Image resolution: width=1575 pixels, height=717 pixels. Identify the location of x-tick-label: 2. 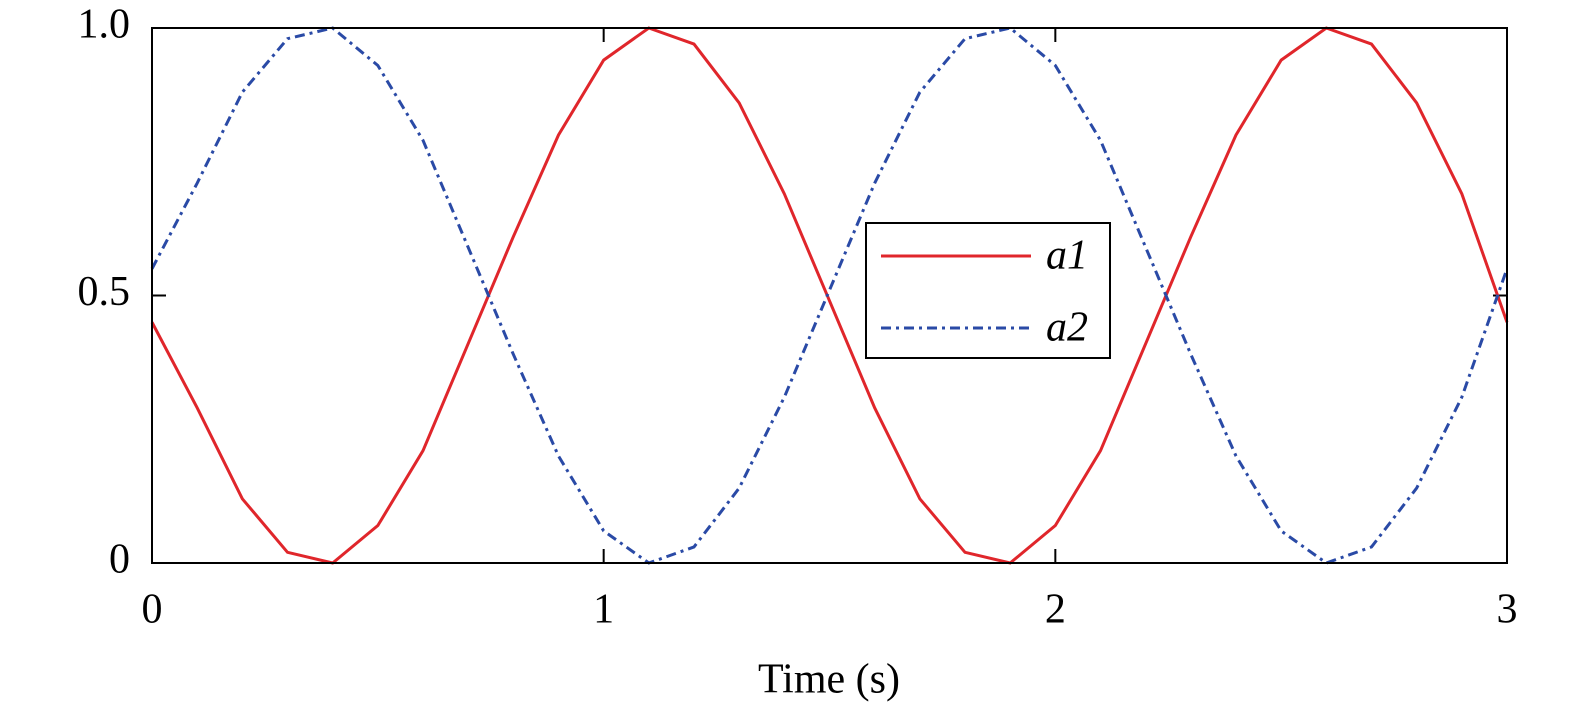
(1055, 610).